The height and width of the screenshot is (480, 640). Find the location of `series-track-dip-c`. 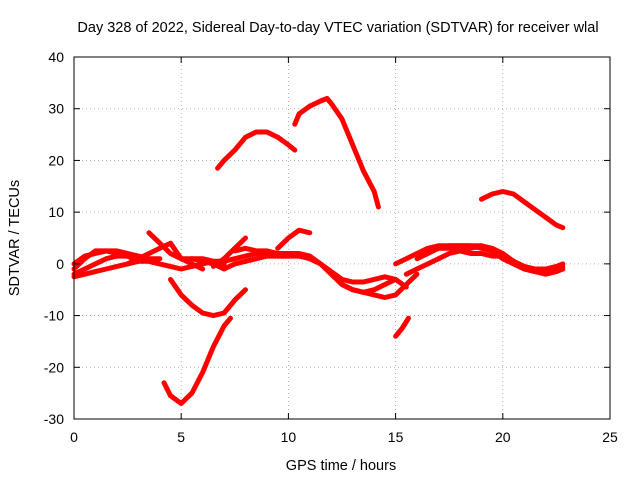

series-track-dip-c is located at coordinates (374, 285).